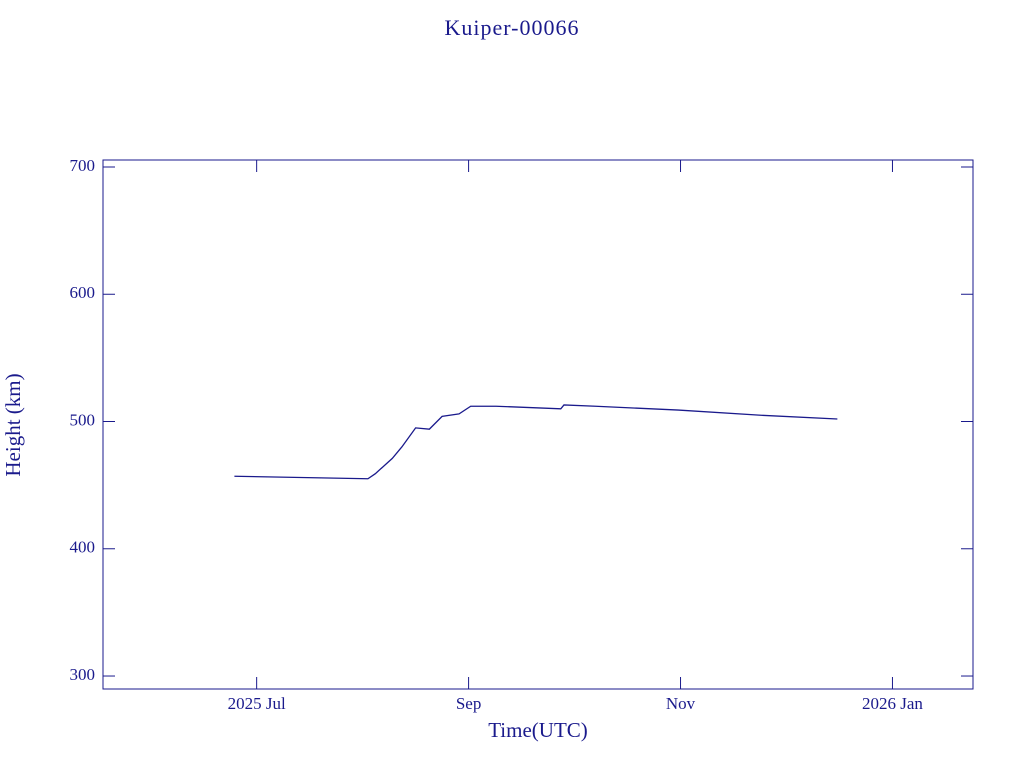 Image resolution: width=1024 pixels, height=768 pixels. I want to click on x-axis-label: Time(UTC), so click(538, 730).